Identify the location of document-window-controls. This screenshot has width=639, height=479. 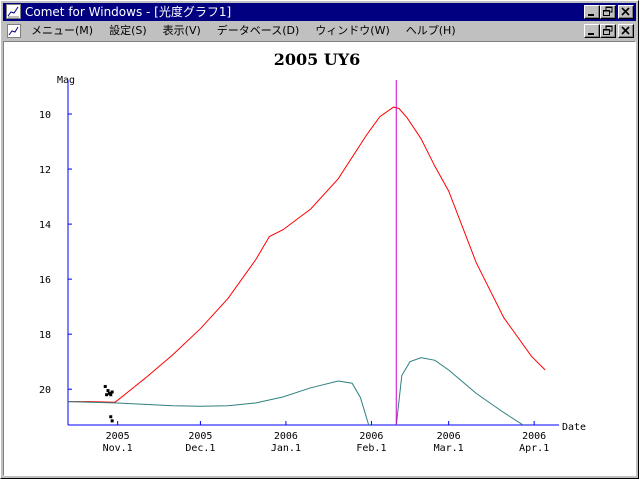
(609, 31).